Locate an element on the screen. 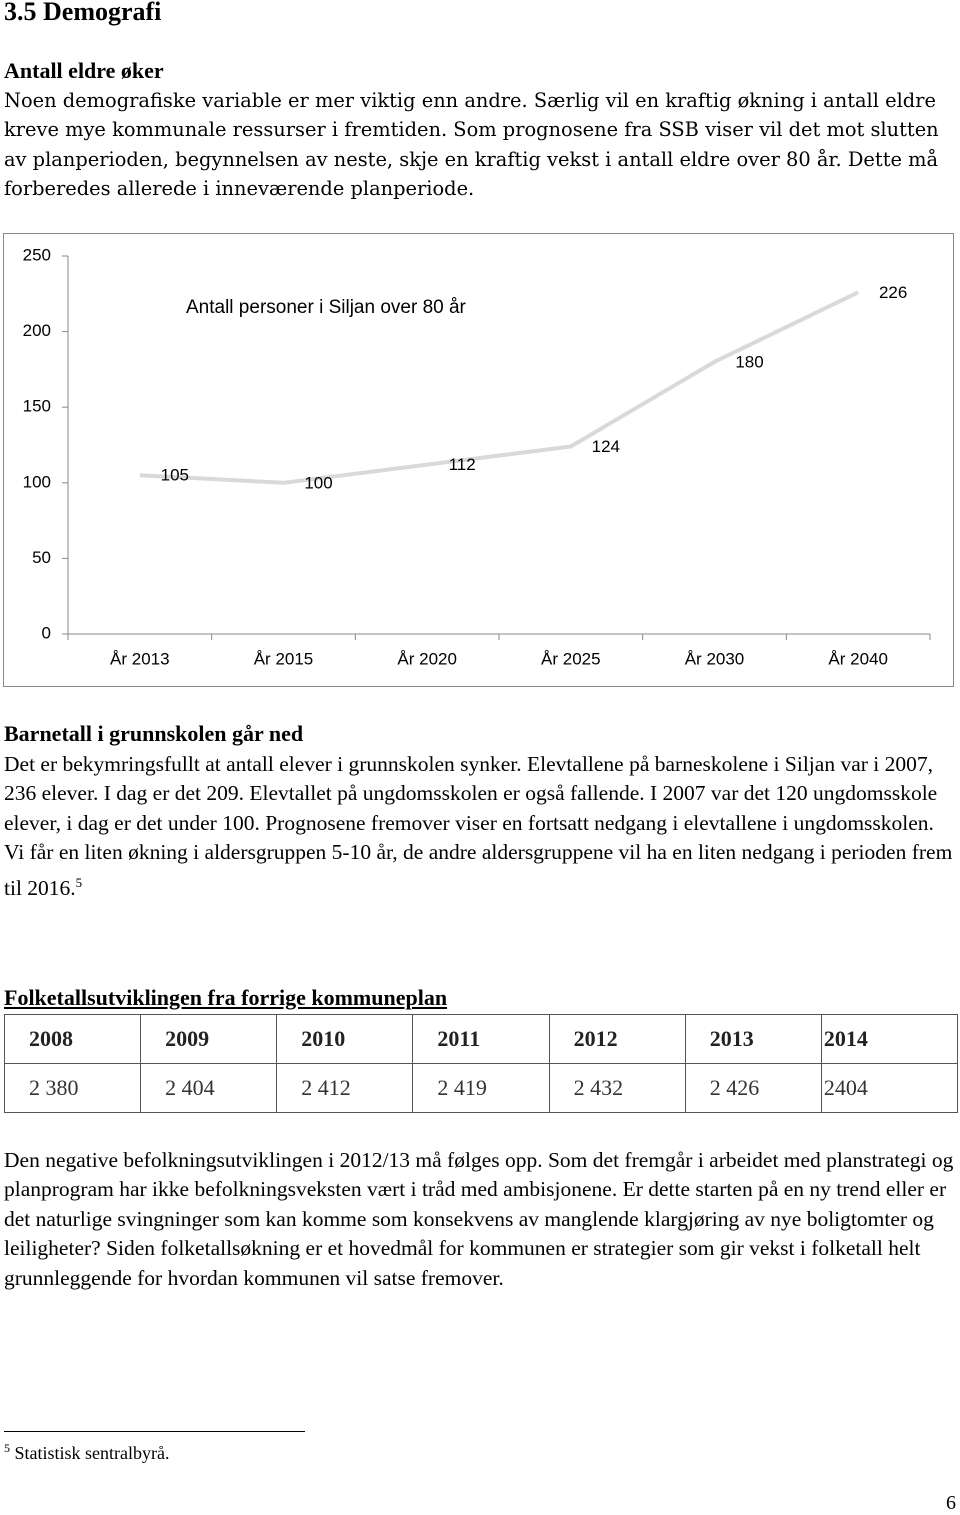 The height and width of the screenshot is (1515, 960). table-cell: 2 426 is located at coordinates (753, 1088).